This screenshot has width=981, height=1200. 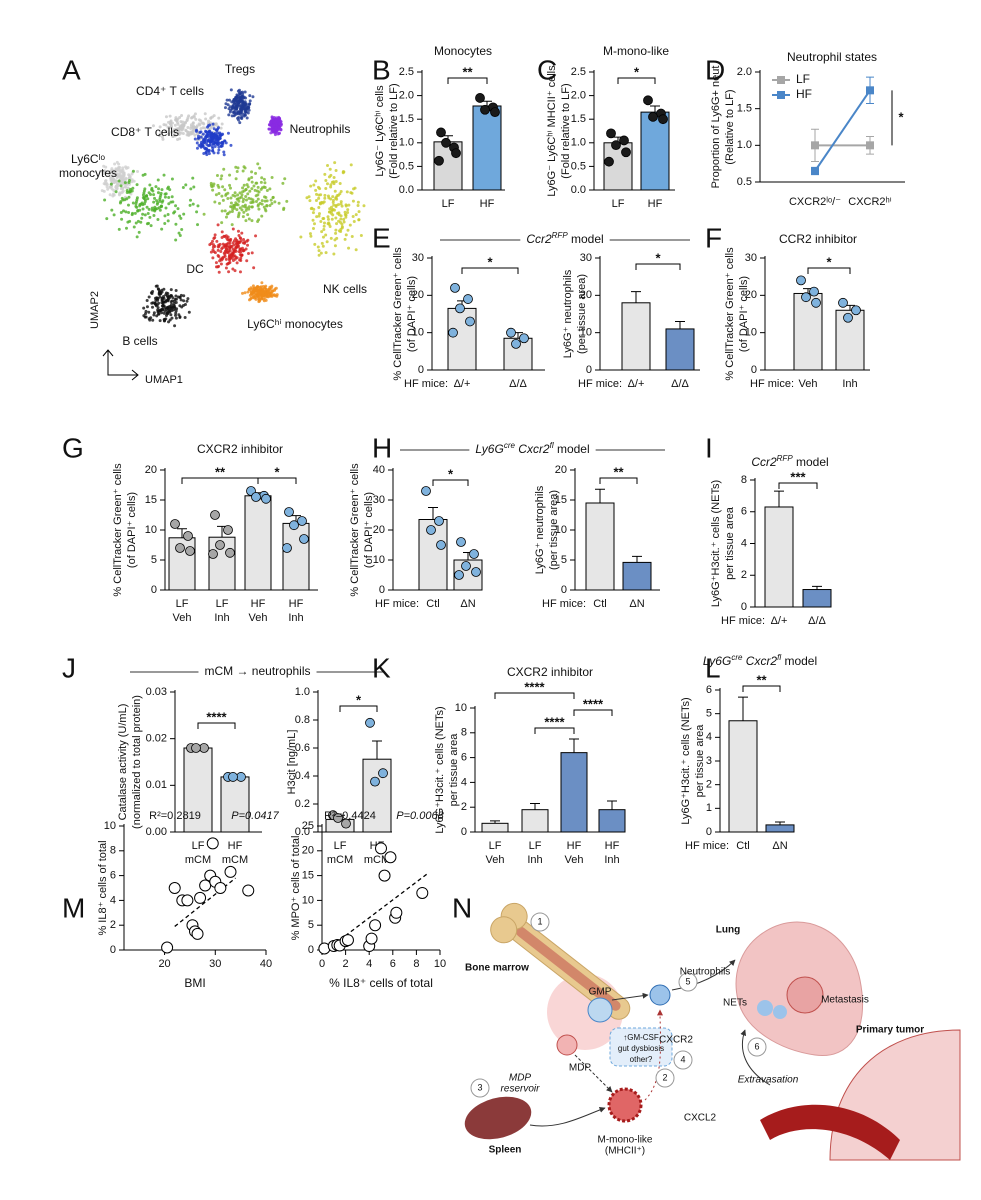 I want to click on sig-label: *, so click(x=490, y=261).